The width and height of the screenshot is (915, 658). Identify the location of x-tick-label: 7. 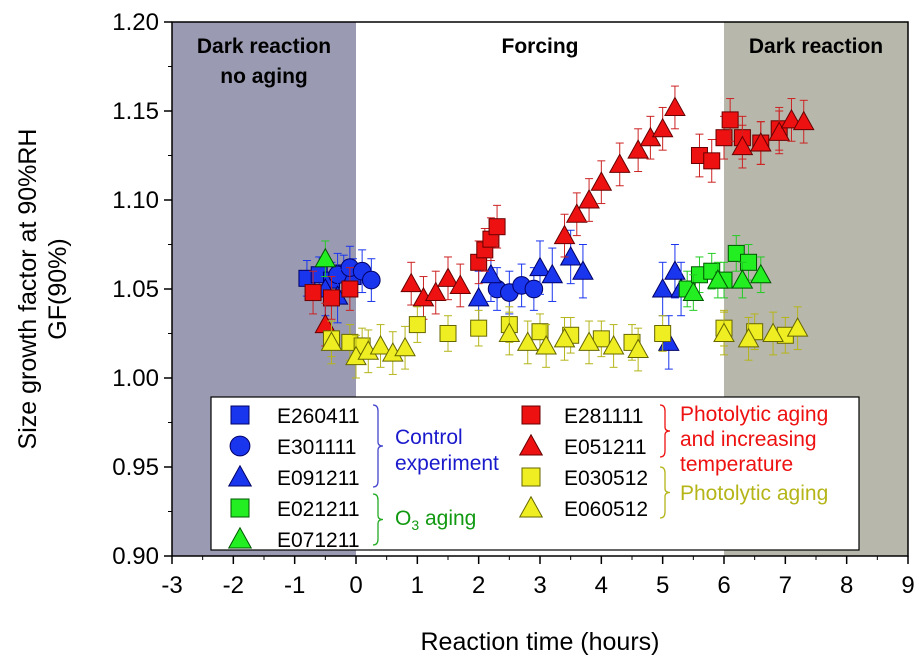
(785, 585).